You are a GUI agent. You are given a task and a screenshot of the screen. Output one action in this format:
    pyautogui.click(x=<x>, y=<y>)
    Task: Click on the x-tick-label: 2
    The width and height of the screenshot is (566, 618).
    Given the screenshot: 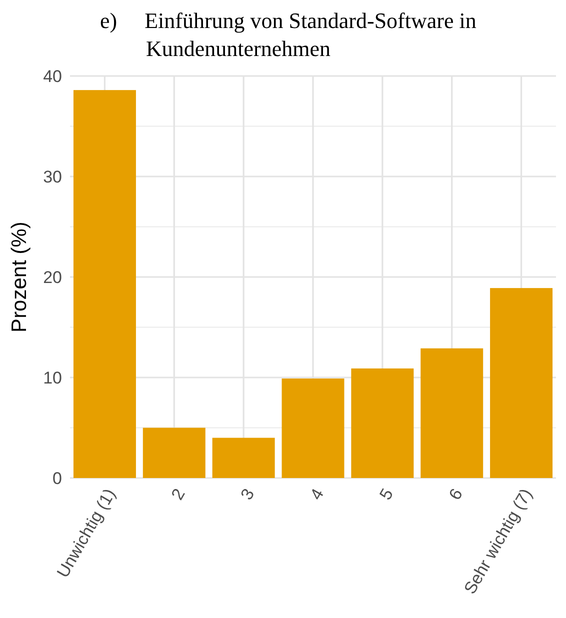 What is the action you would take?
    pyautogui.click(x=178, y=494)
    